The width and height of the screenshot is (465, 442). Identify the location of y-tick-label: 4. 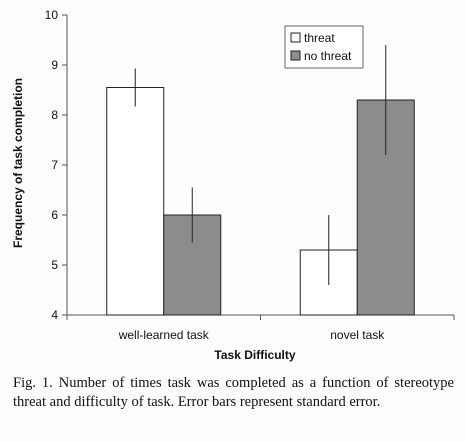
(54, 315).